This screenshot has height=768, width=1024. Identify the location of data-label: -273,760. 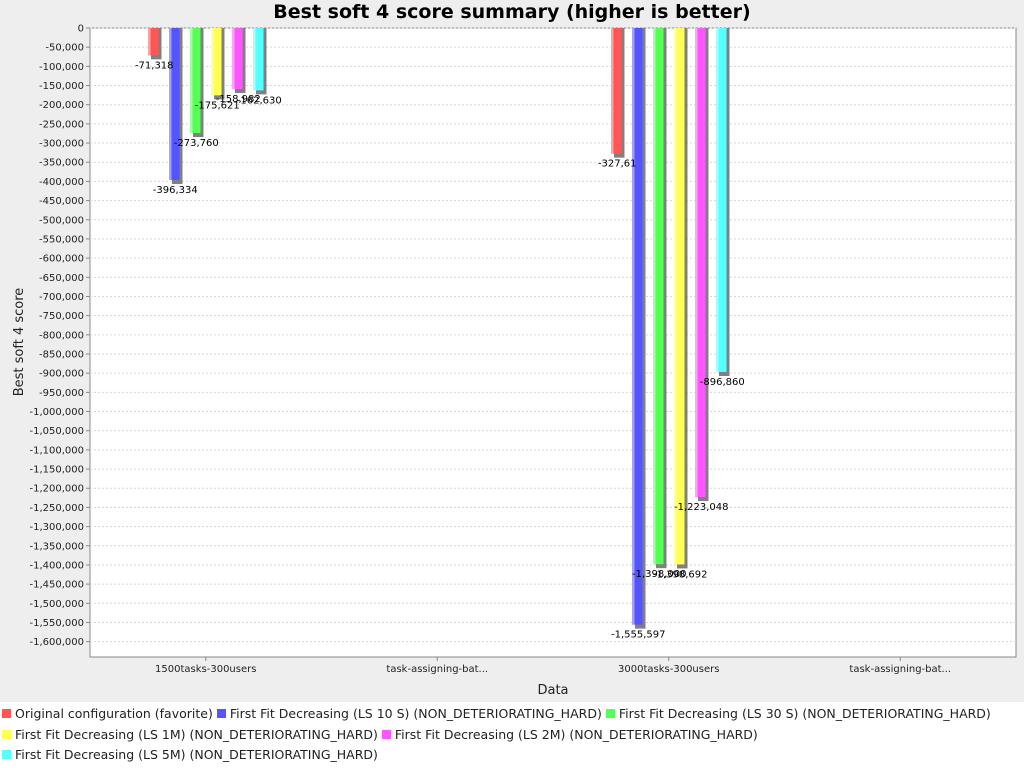
(196, 143).